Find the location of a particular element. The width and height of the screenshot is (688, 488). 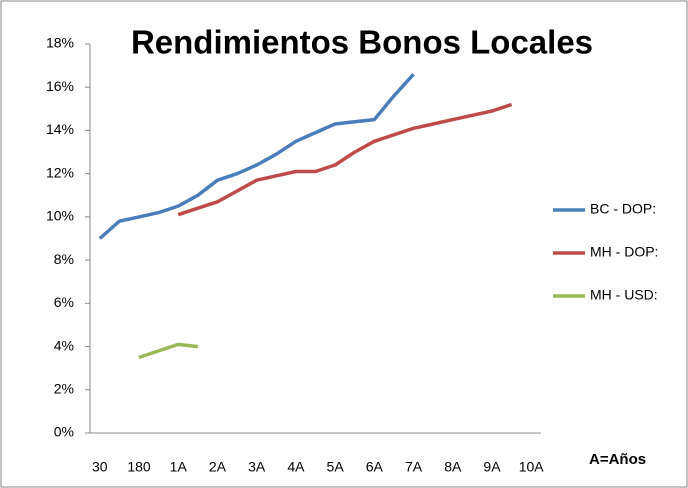

x-tick-label: 180 is located at coordinates (139, 467).